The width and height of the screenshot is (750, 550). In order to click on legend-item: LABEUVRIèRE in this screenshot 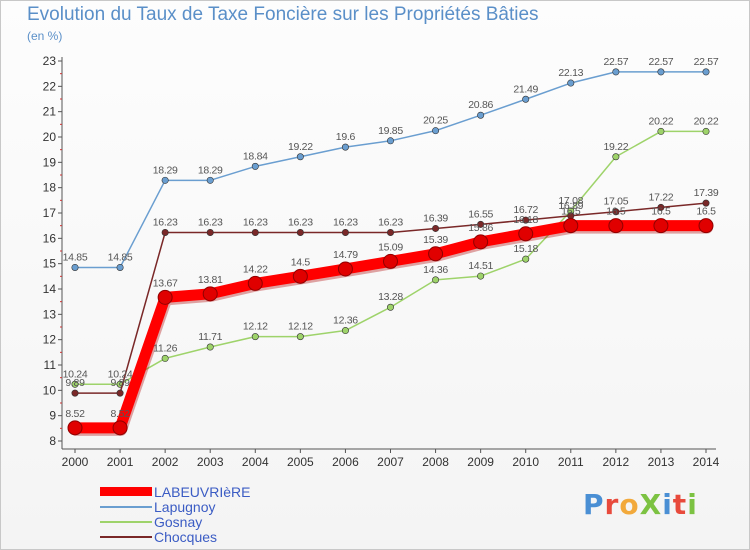, I will do `click(175, 491)`.